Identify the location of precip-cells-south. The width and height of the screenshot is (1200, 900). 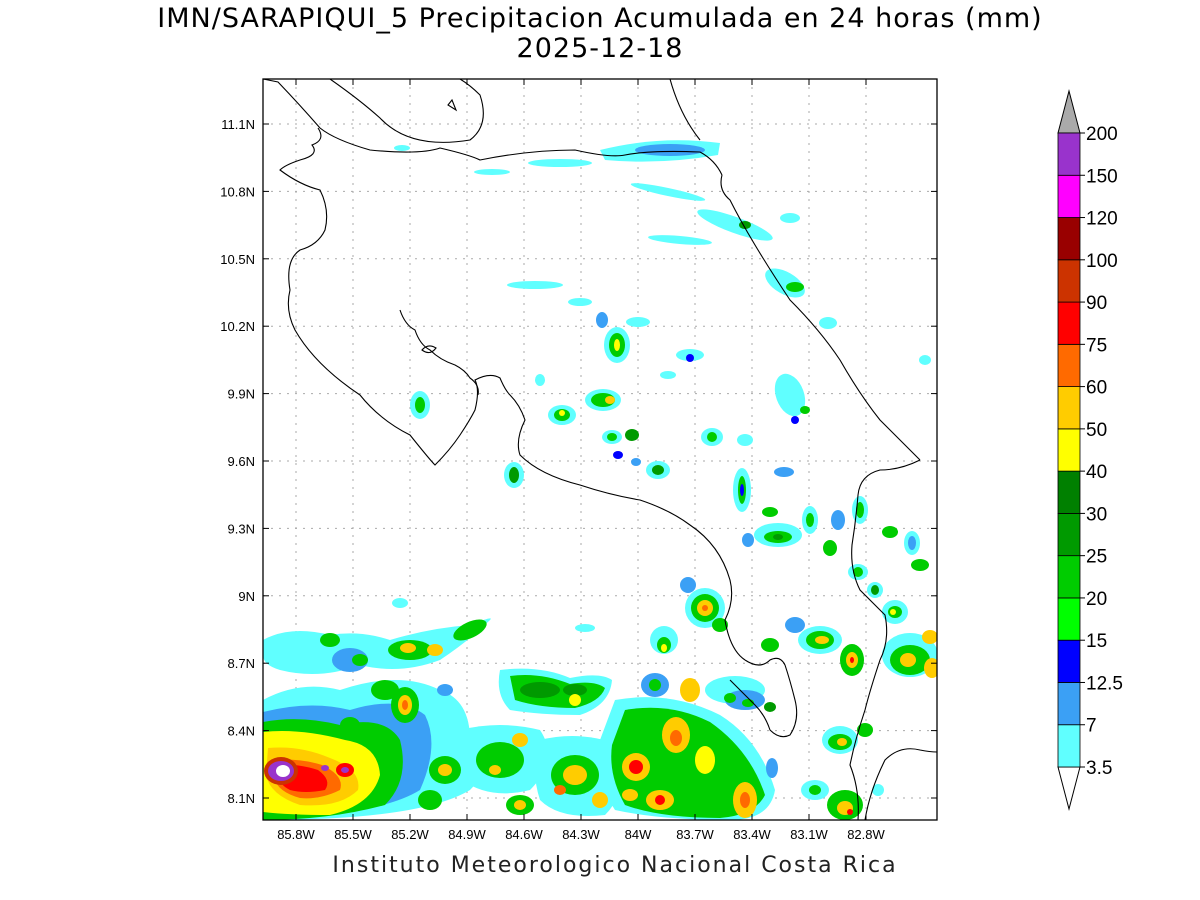
(793, 698).